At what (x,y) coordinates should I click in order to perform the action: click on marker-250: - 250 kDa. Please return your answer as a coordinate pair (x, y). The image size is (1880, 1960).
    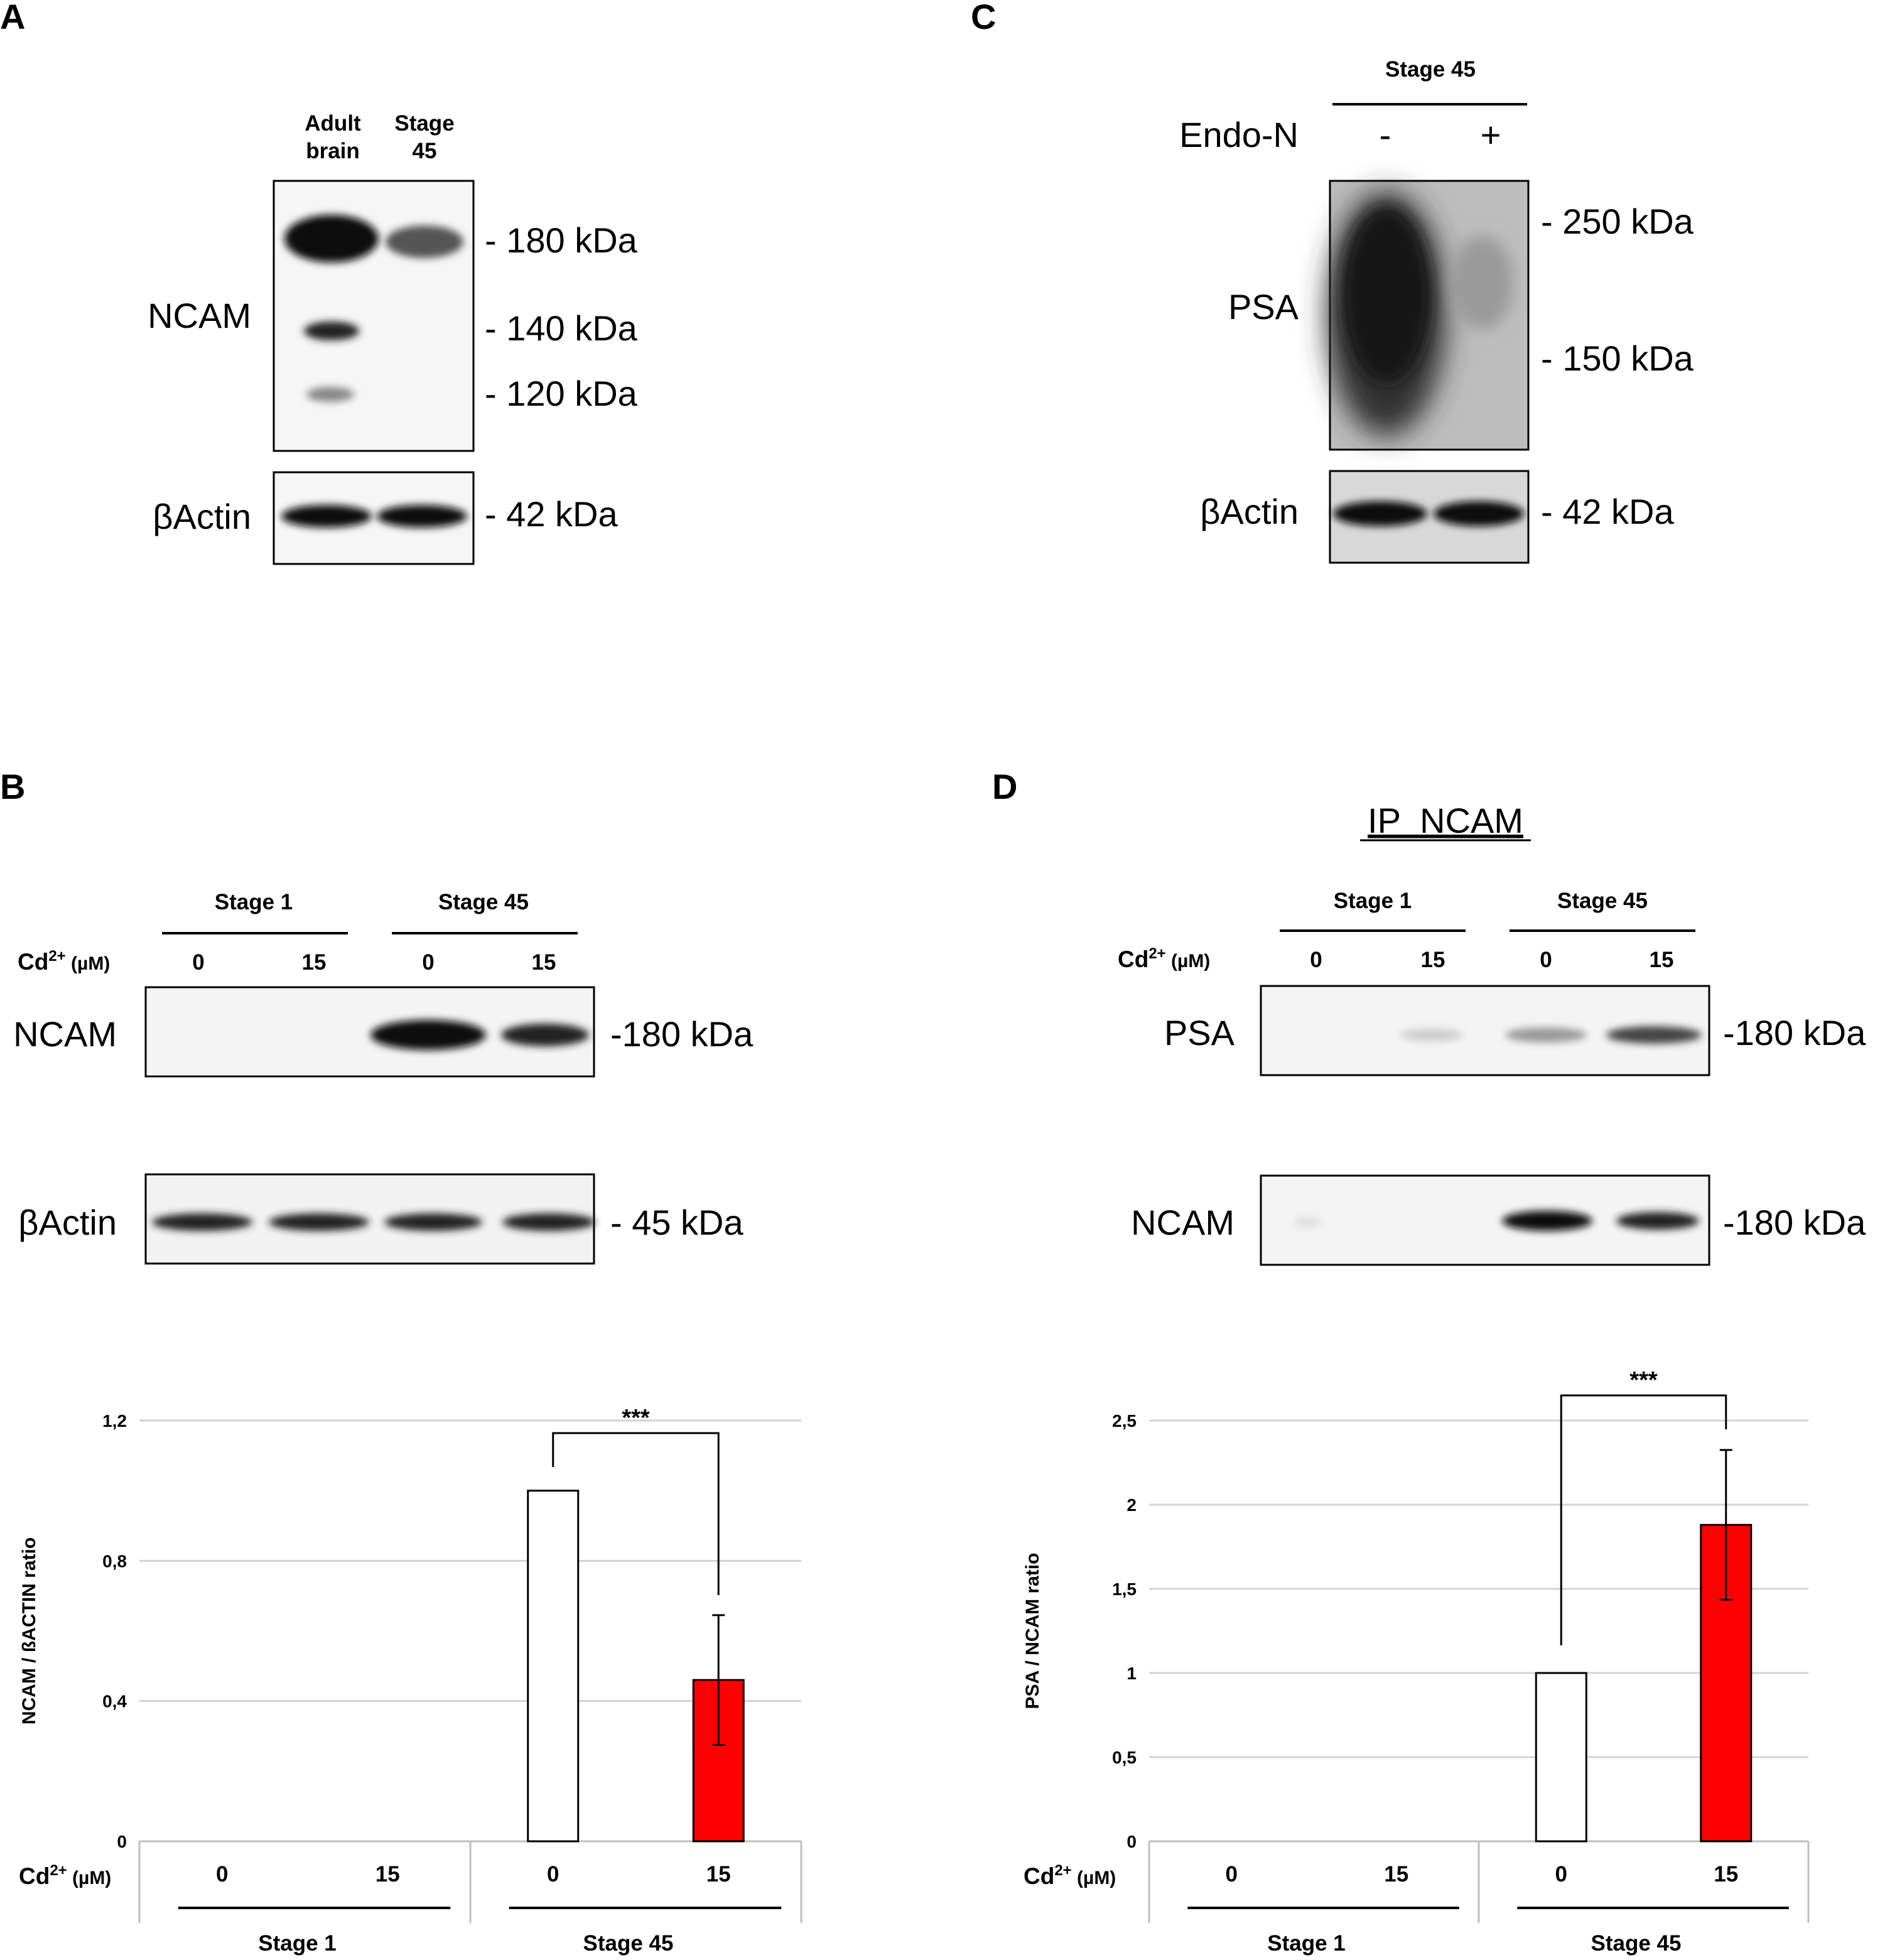
    Looking at the image, I should click on (1617, 221).